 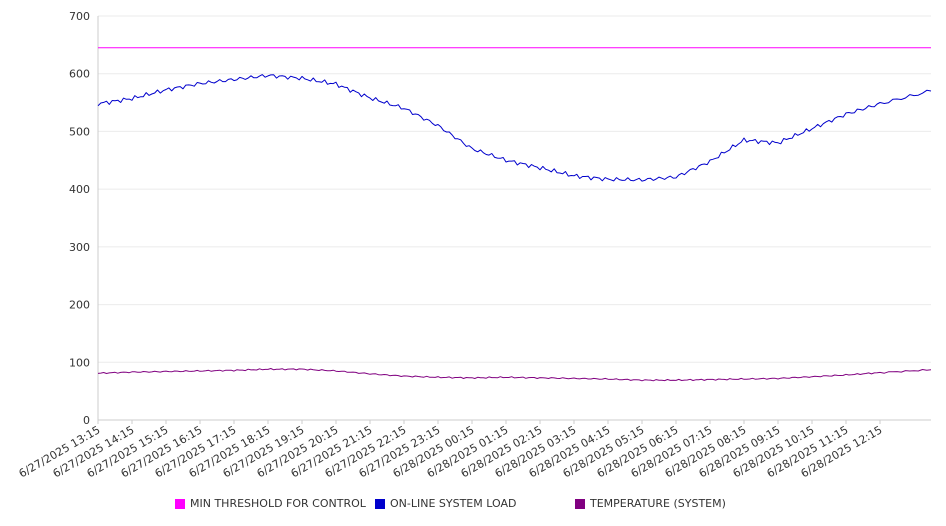 What do you see at coordinates (79, 131) in the screenshot?
I see `y-tick-label: 500` at bounding box center [79, 131].